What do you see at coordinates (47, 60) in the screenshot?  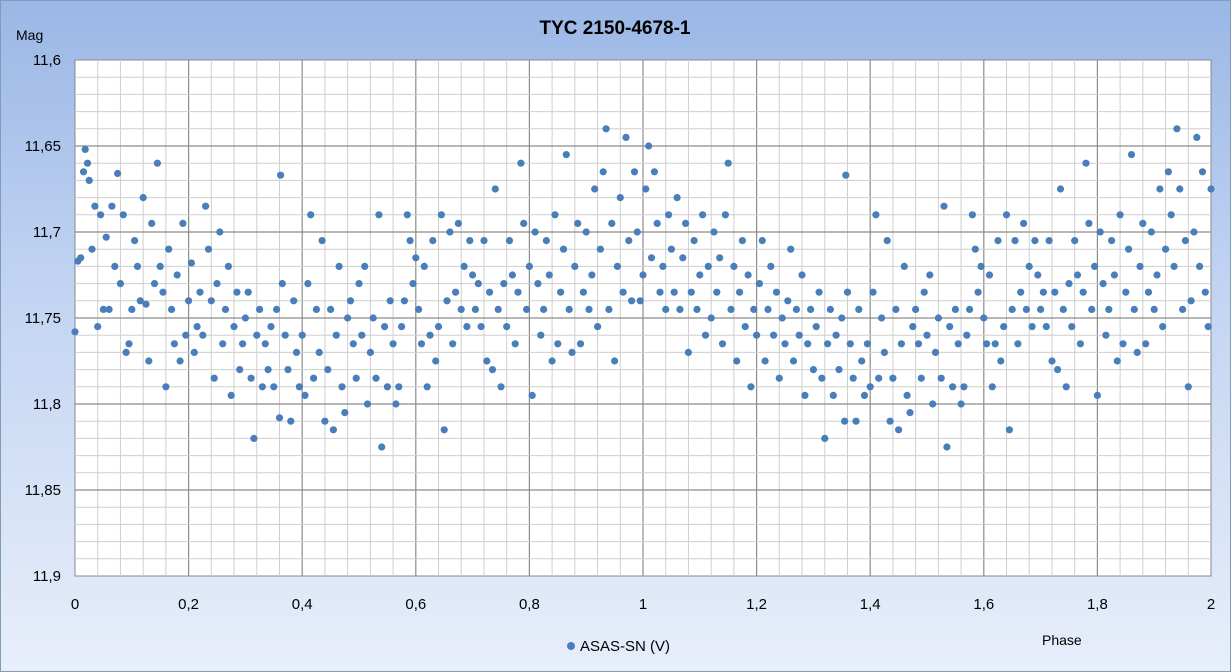 I see `y-tick-label: 11,6` at bounding box center [47, 60].